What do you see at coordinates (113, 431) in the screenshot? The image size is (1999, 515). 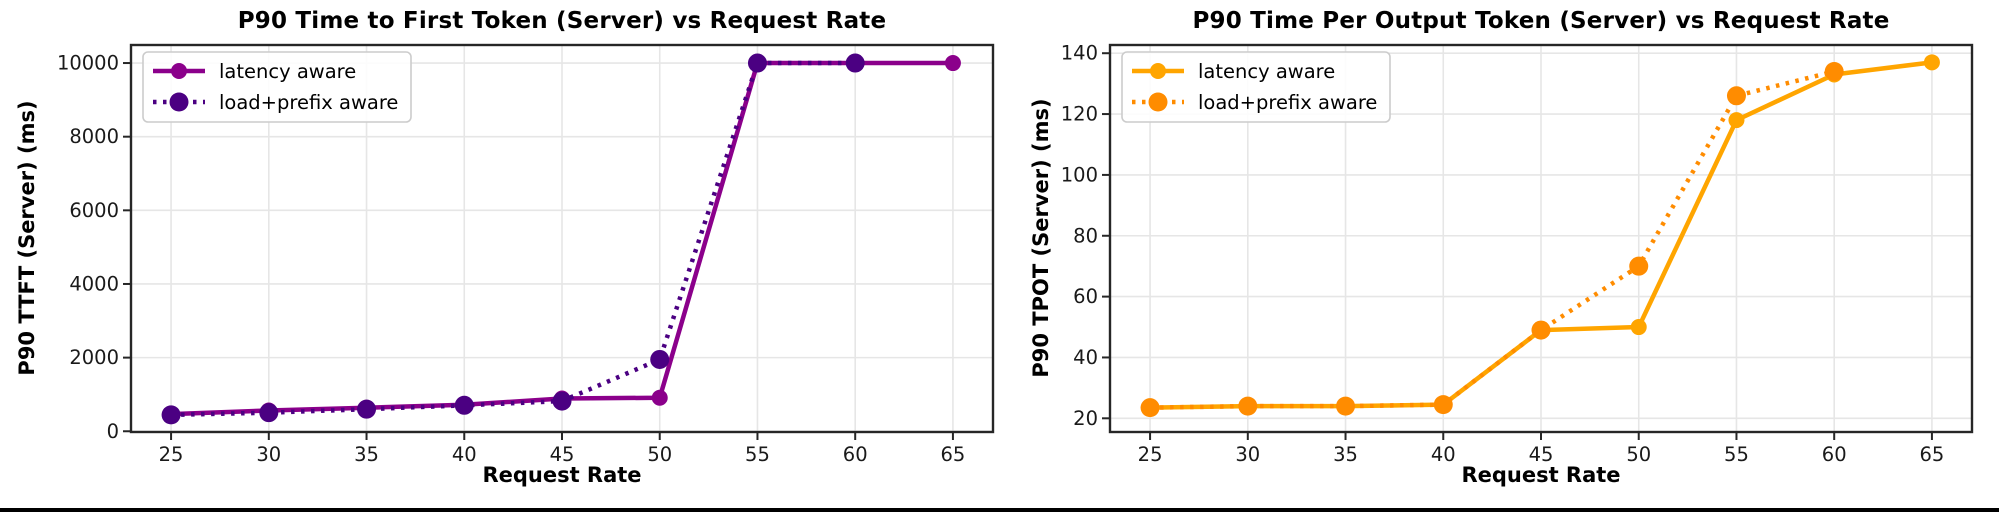 I see `y-tick-label: 0` at bounding box center [113, 431].